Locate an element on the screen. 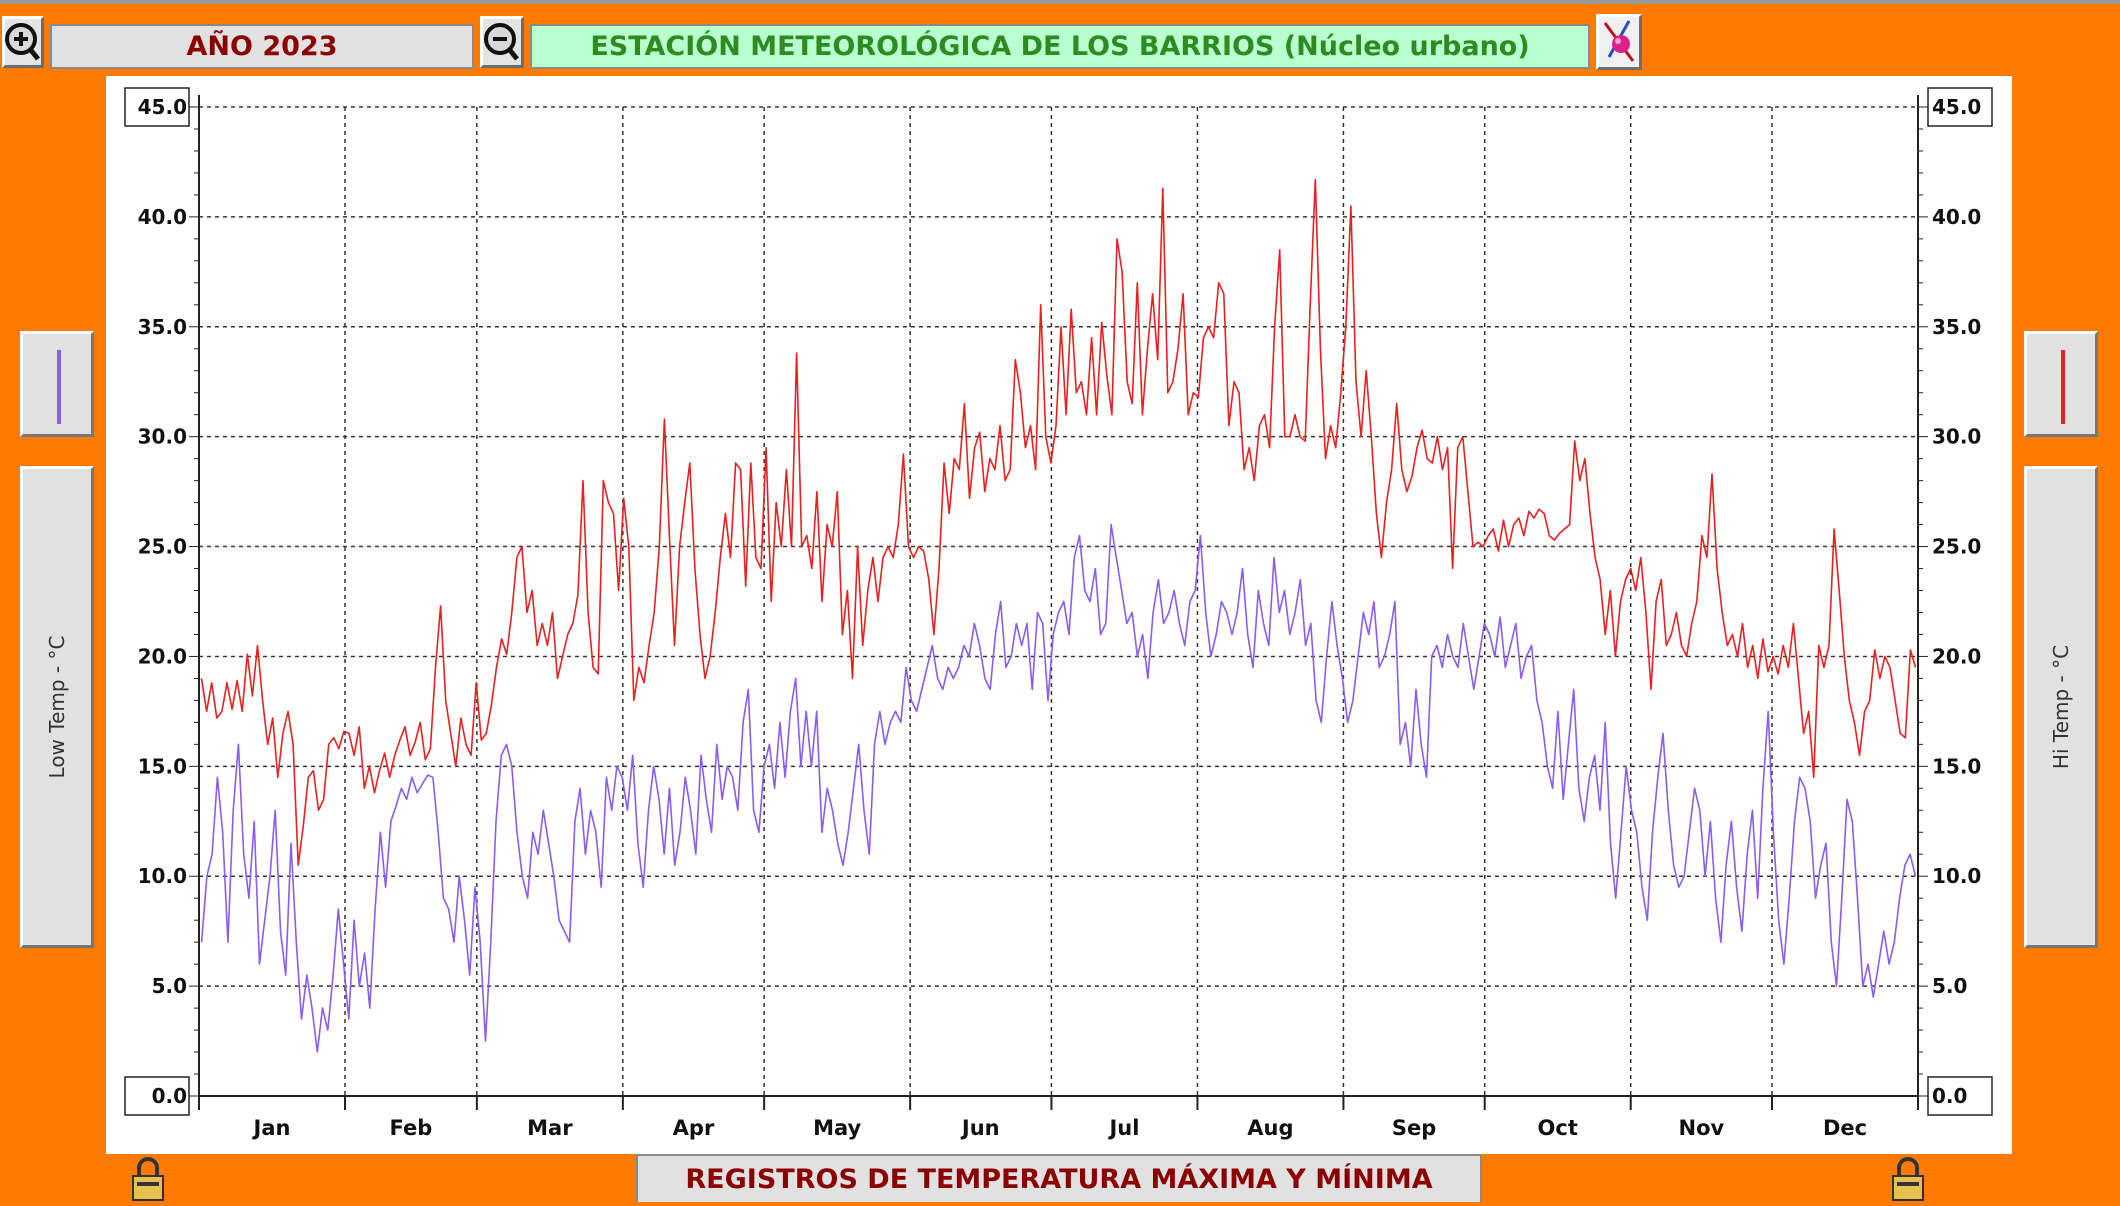 This screenshot has height=1206, width=2120. y-tick-label-left: 45.0 is located at coordinates (162, 107).